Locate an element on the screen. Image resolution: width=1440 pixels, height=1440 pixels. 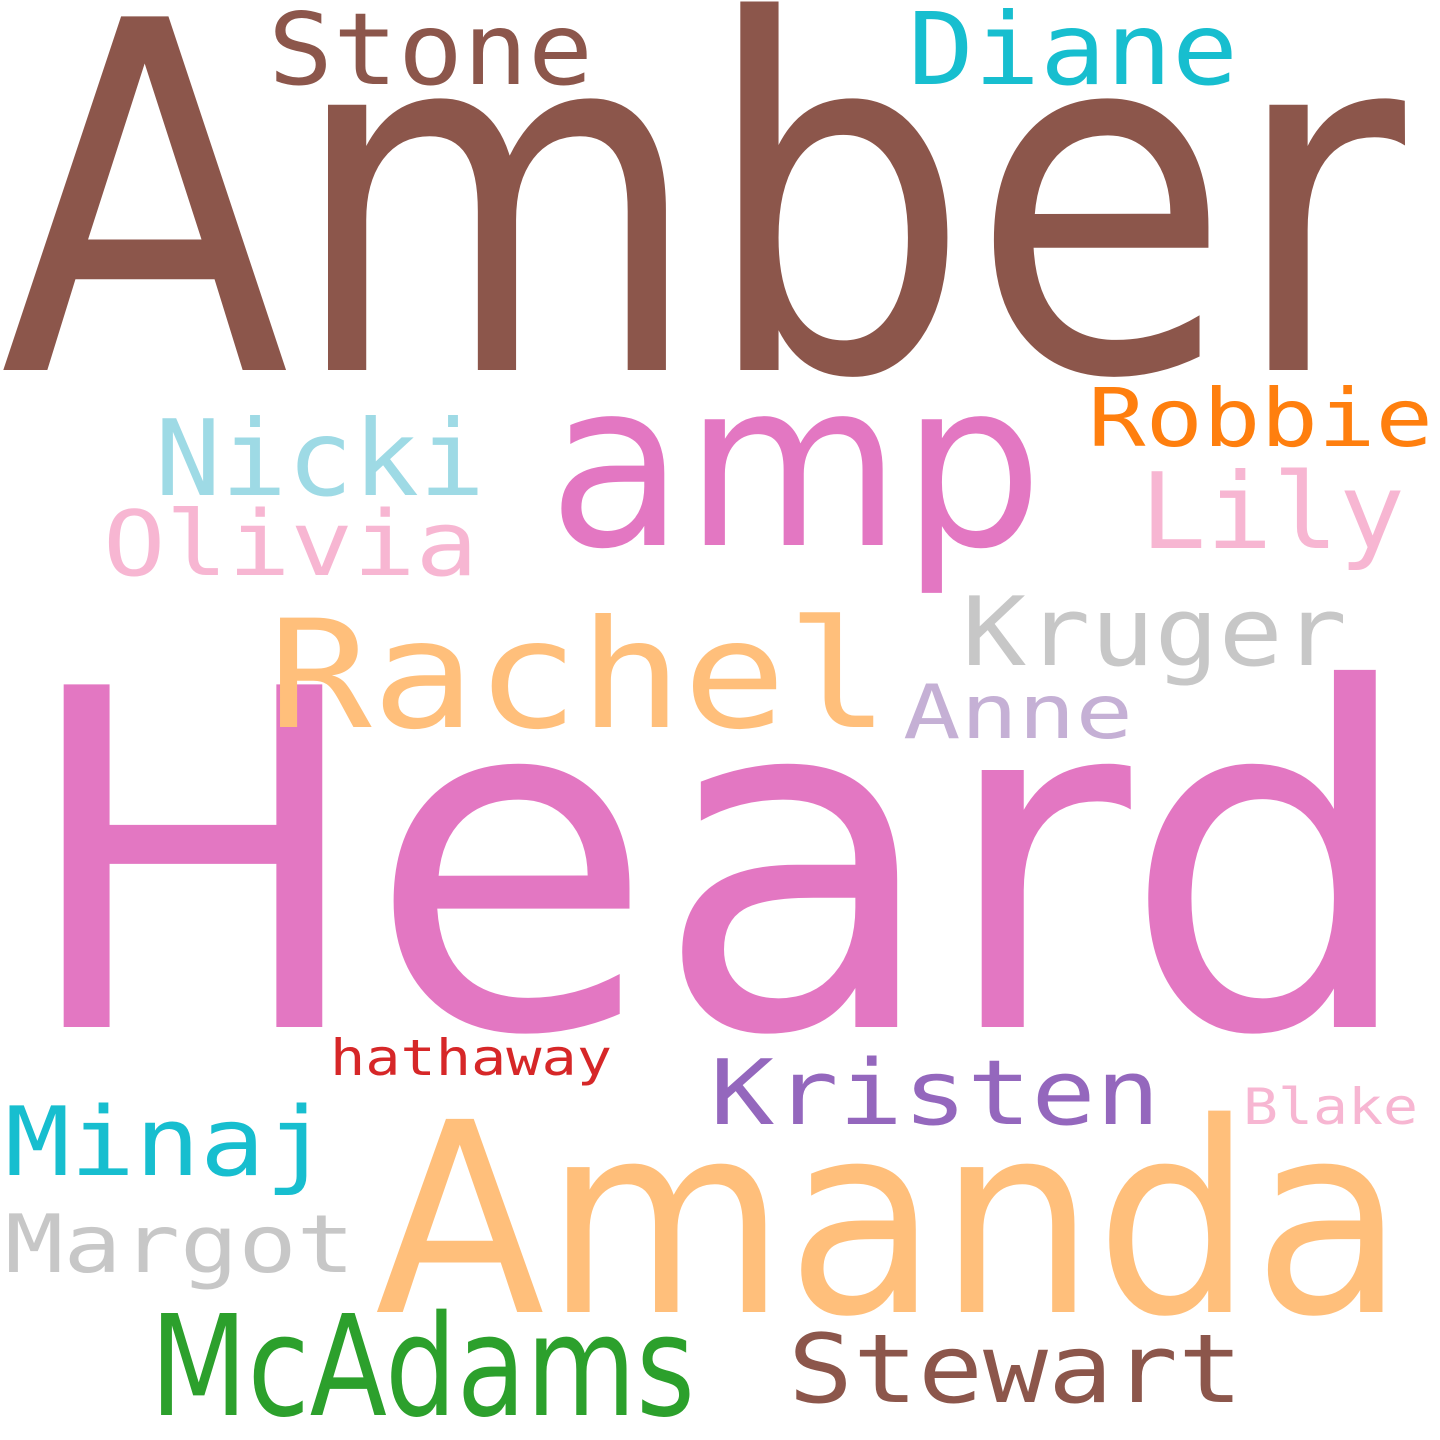
word-rachel: Rachel is located at coordinates (579, 676).